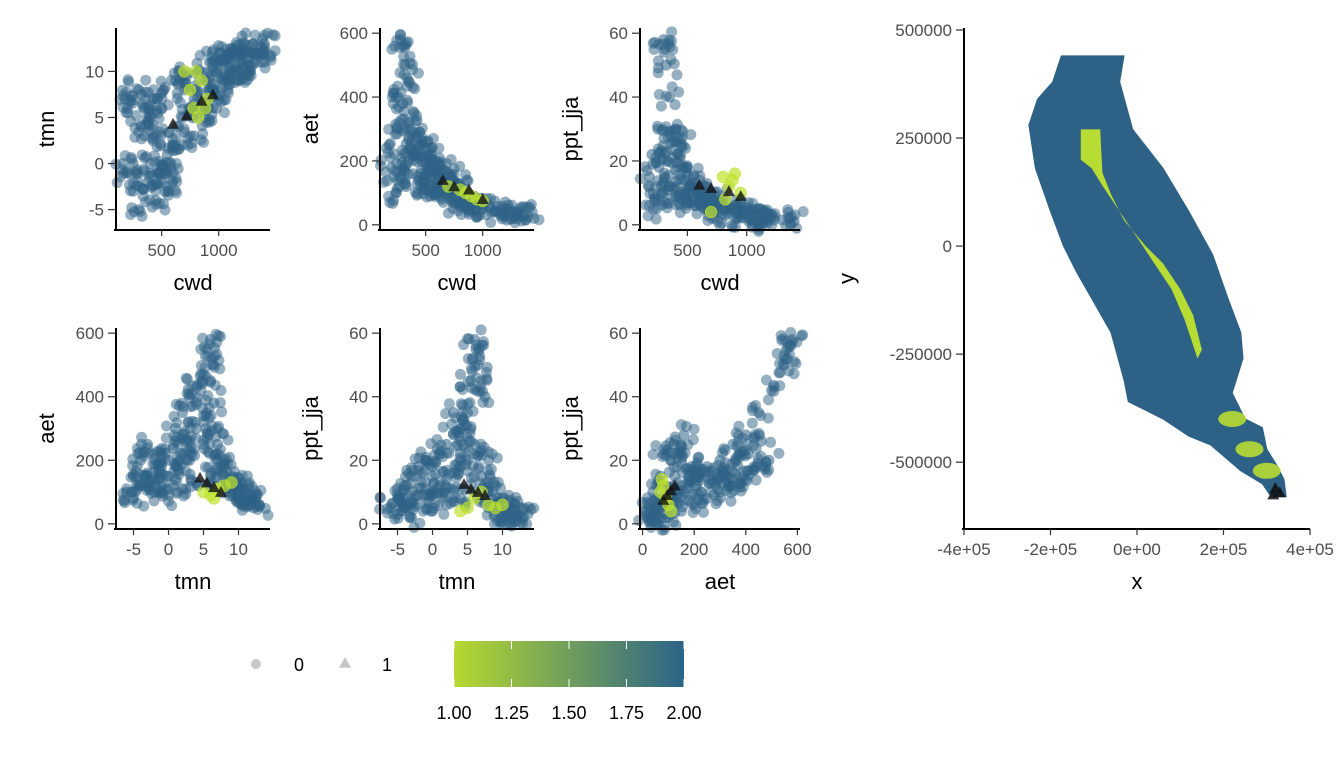 This screenshot has width=1344, height=768. I want to click on colorbar-tick-label: 2.00, so click(683, 713).